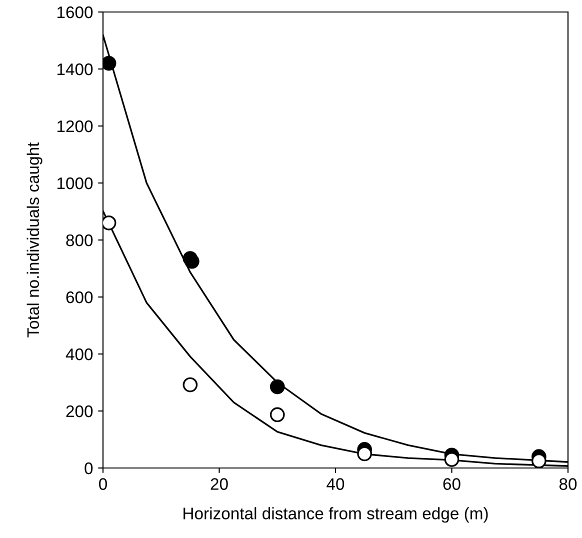 Image resolution: width=582 pixels, height=538 pixels. What do you see at coordinates (568, 484) in the screenshot?
I see `x-tick-label: 80` at bounding box center [568, 484].